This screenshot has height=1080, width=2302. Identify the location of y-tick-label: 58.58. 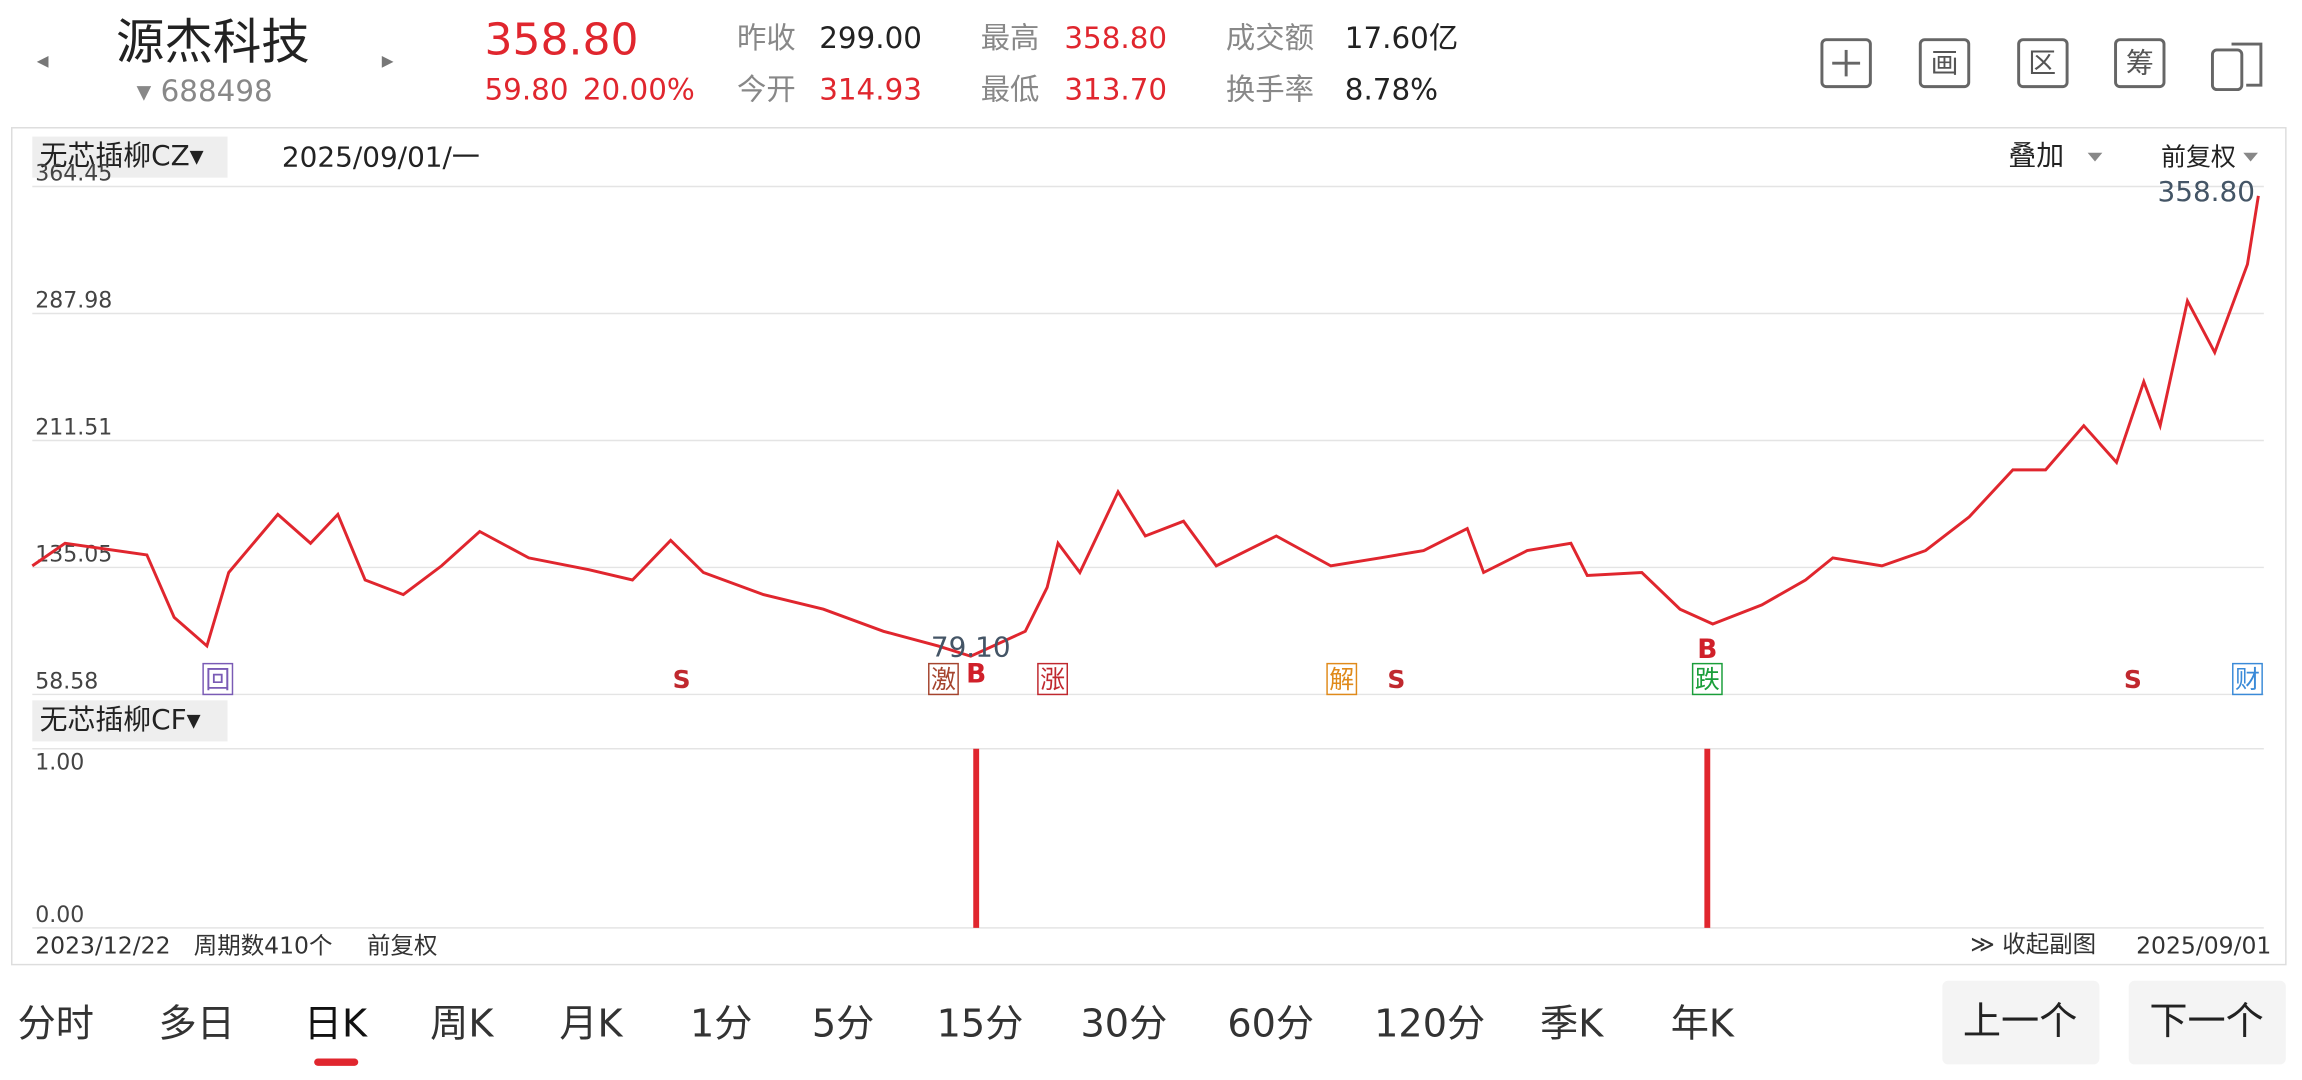
(66, 682).